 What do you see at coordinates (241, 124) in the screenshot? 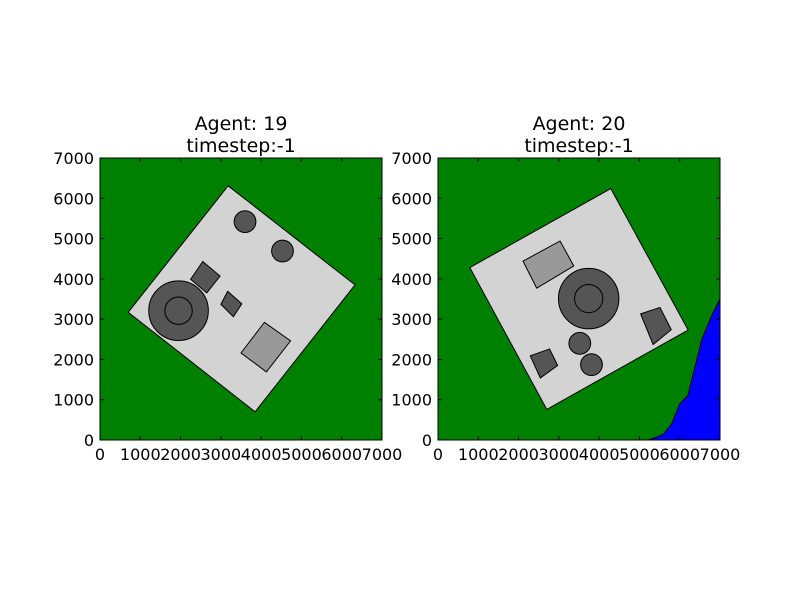
I see `panel-title-line1: Agent: 19` at bounding box center [241, 124].